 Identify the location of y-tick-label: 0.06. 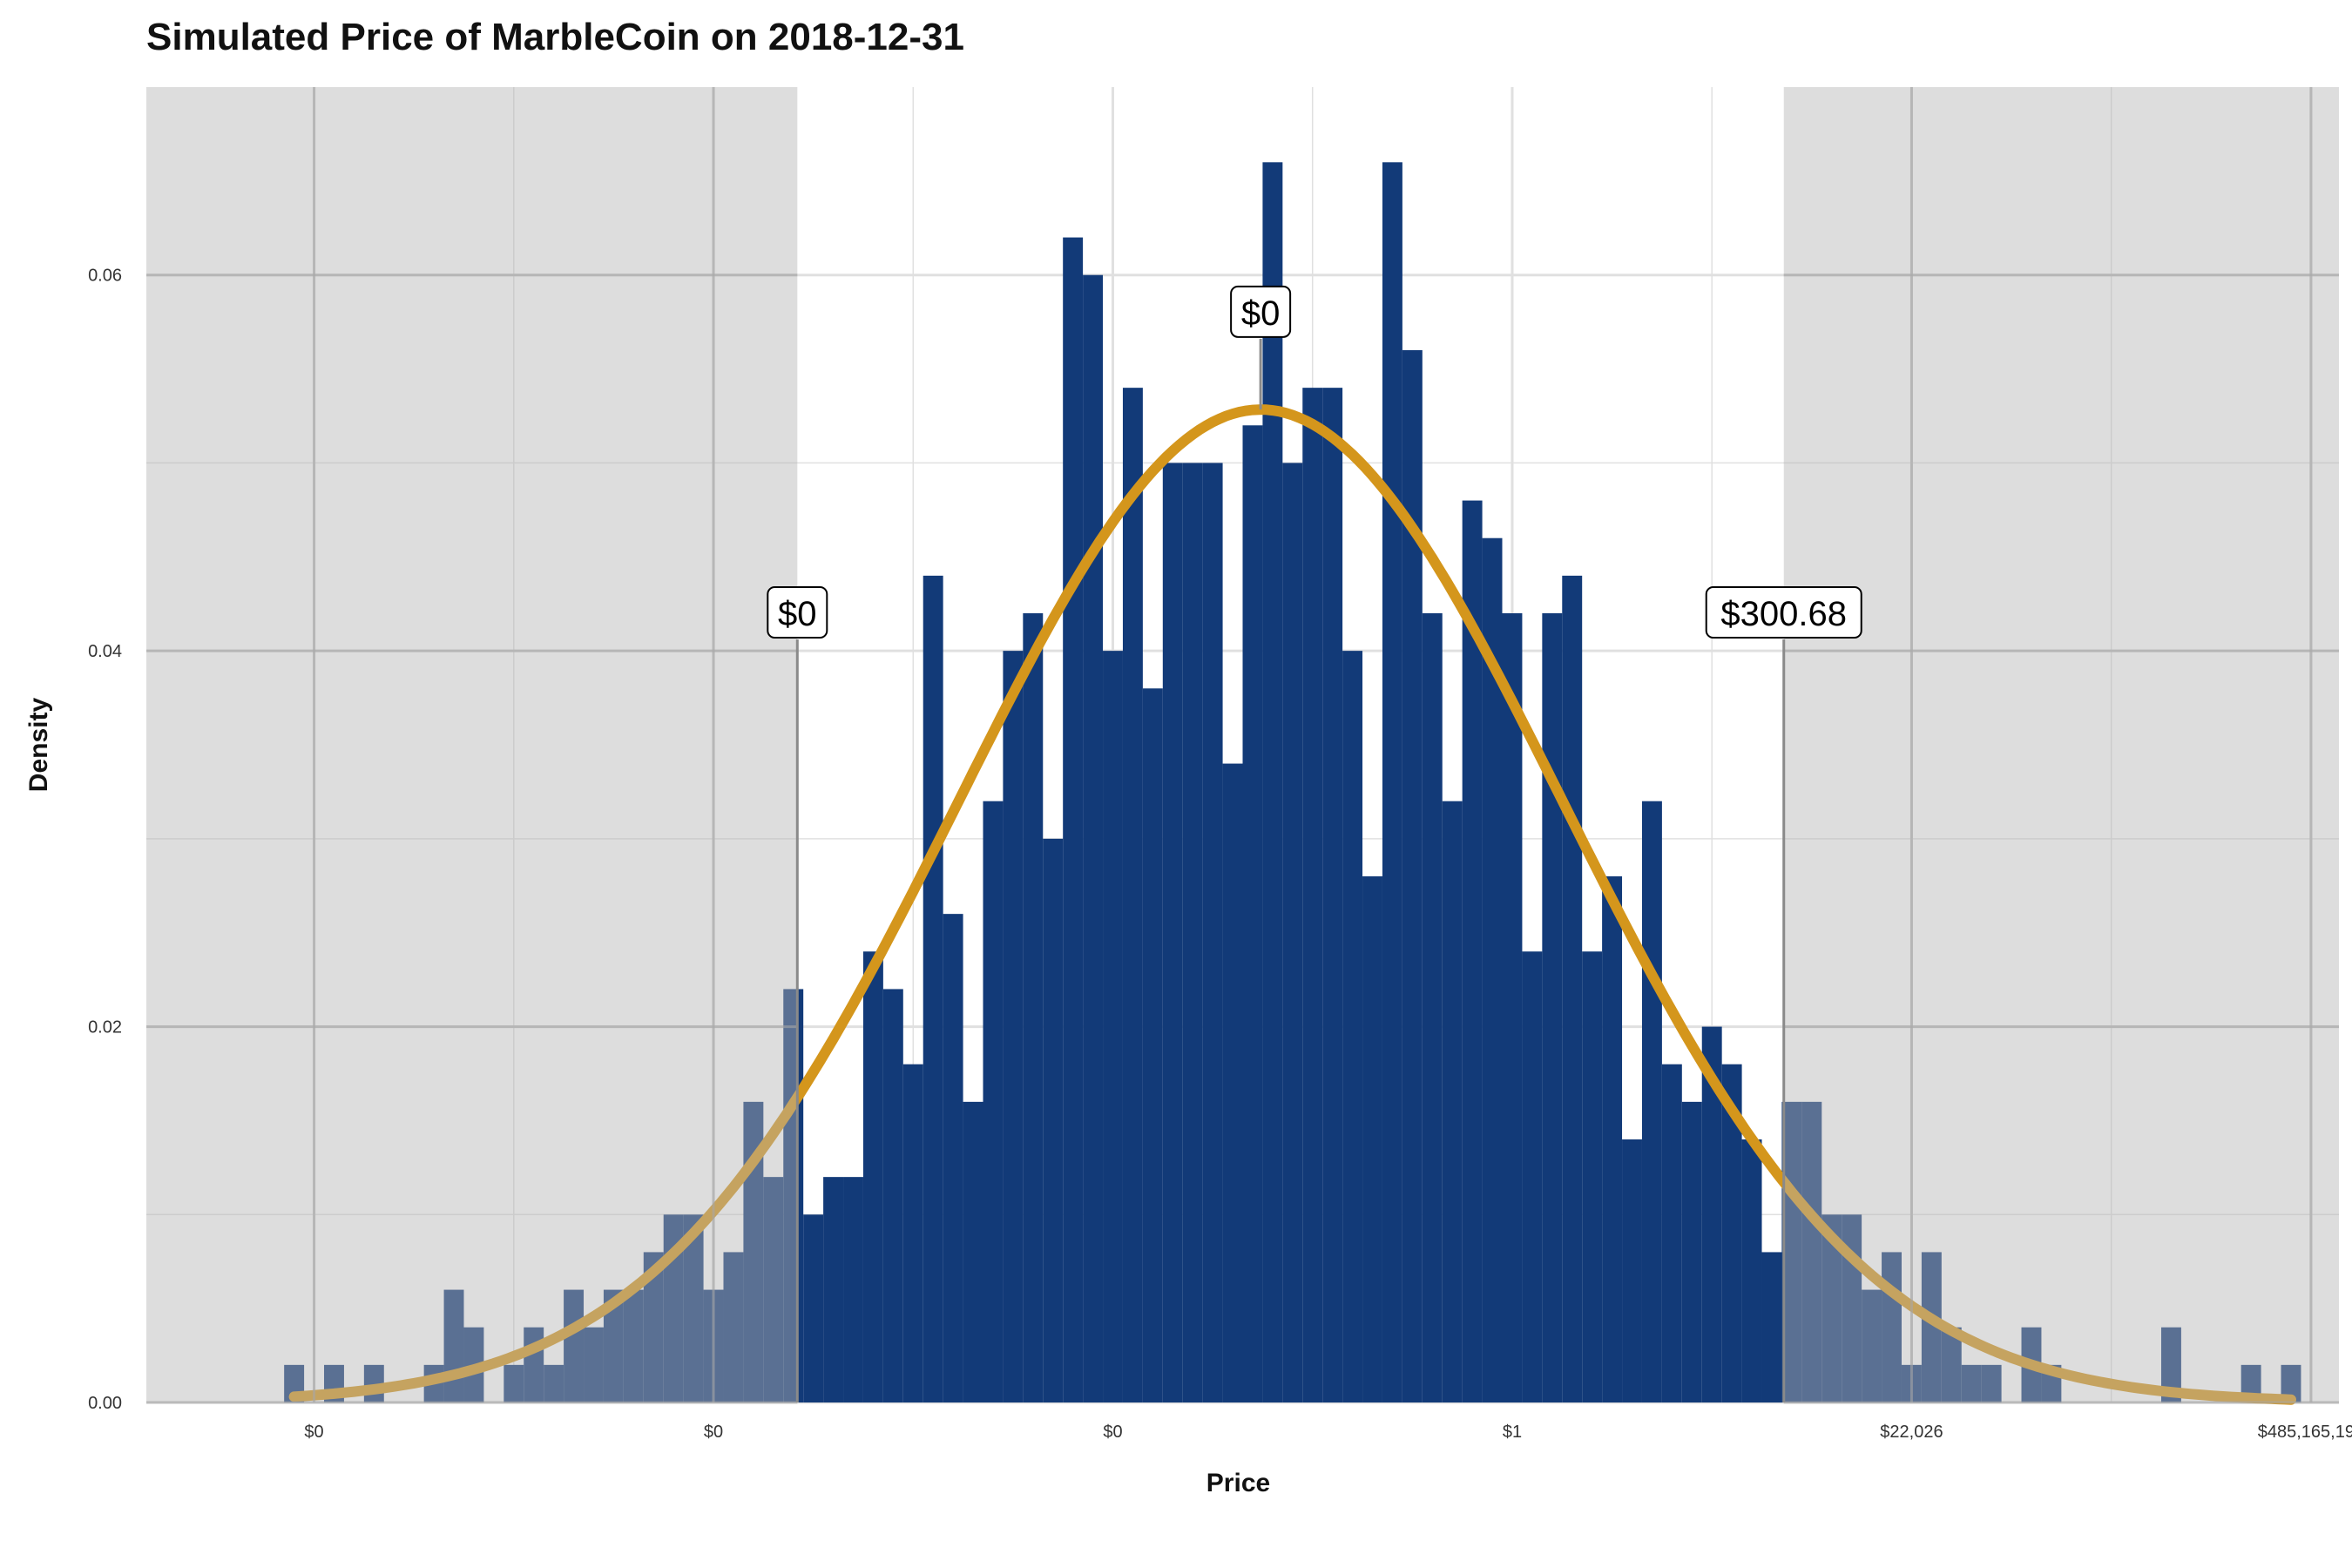
(105, 276).